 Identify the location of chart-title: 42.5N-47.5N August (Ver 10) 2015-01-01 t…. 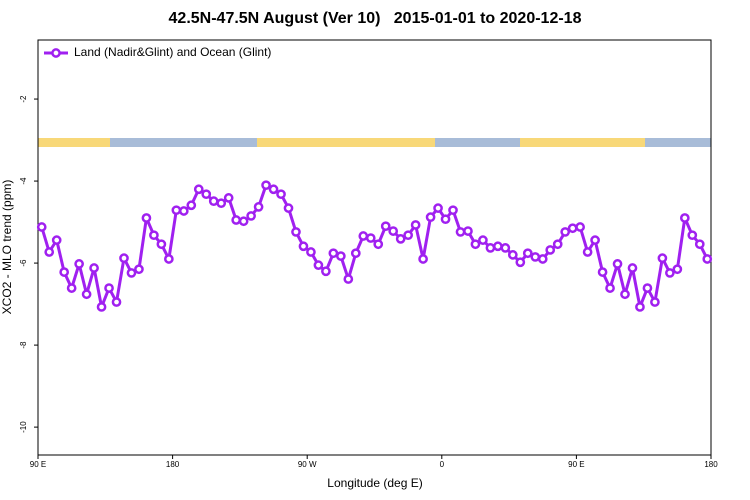
(375, 18).